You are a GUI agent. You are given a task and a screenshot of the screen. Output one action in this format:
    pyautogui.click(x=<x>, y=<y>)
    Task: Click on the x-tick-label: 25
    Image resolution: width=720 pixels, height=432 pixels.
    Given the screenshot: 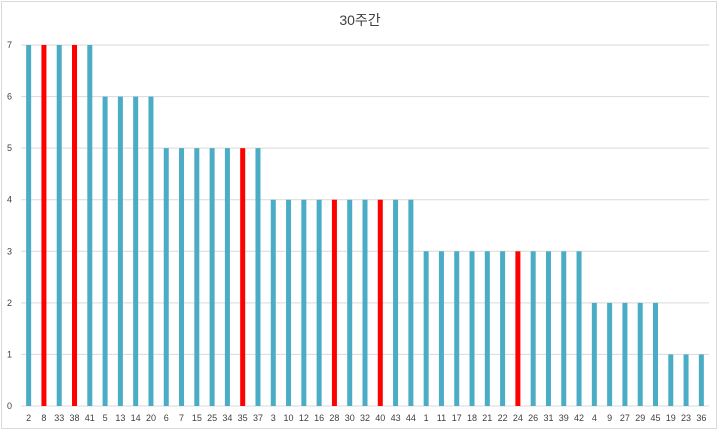 What is the action you would take?
    pyautogui.click(x=212, y=418)
    